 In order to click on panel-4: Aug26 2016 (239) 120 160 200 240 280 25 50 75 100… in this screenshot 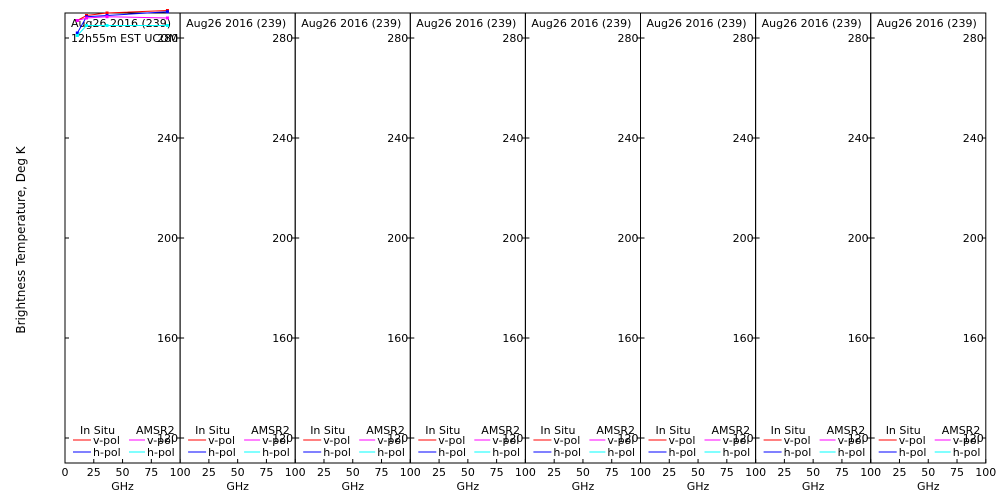, I will do `click(472, 252)`.